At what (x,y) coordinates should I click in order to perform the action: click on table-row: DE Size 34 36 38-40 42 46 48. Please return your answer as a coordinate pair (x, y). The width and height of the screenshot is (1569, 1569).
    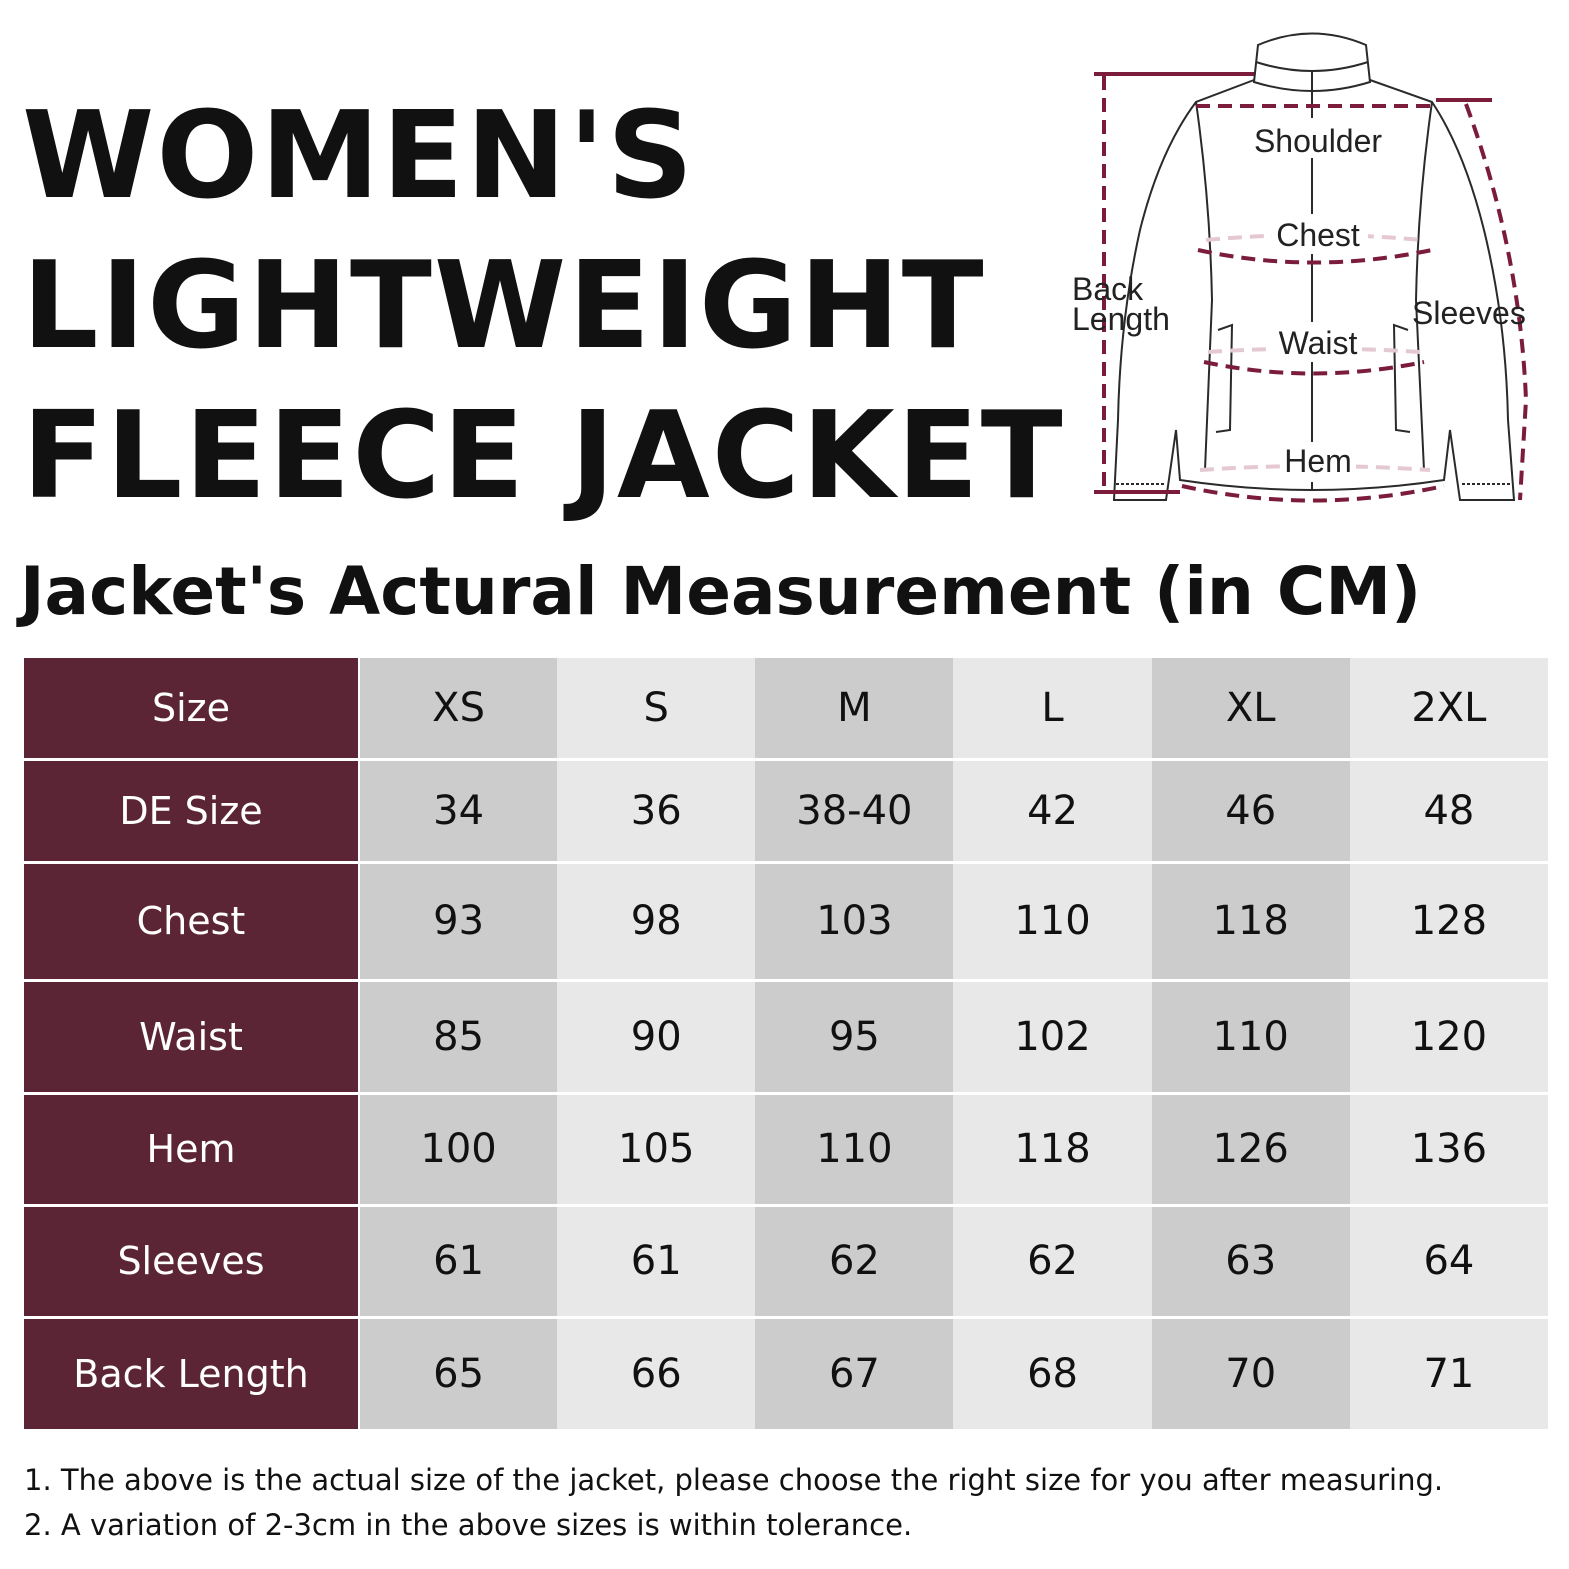
    Looking at the image, I should click on (786, 811).